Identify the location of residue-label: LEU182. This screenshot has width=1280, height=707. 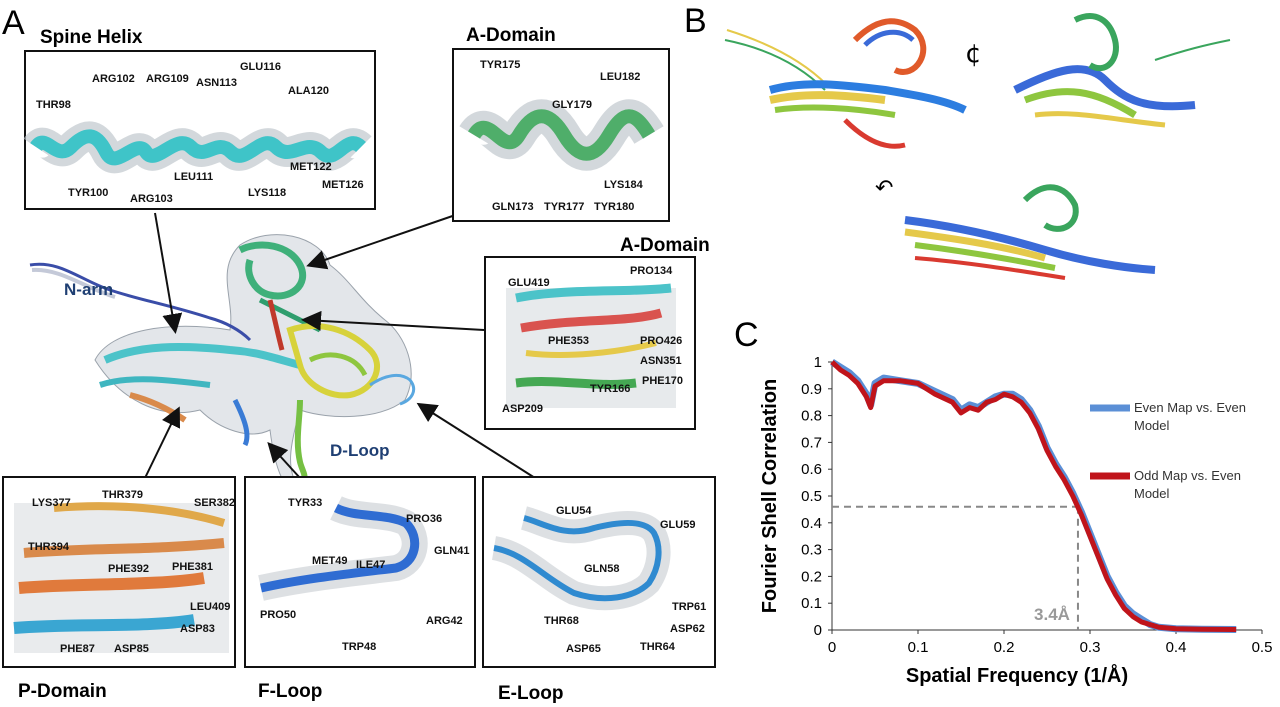
(620, 77).